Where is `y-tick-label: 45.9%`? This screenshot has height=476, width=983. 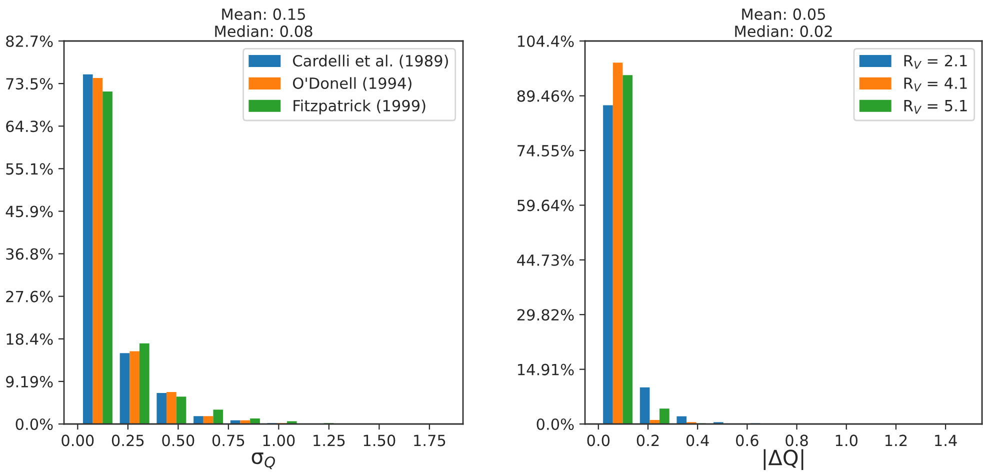
y-tick-label: 45.9% is located at coordinates (29, 212).